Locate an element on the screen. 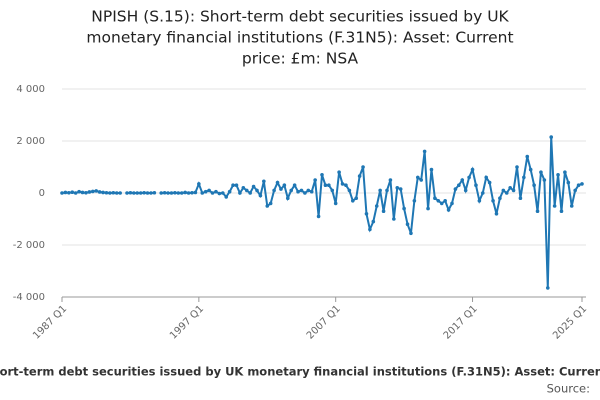 Image resolution: width=600 pixels, height=400 pixels. x-tick-label: 2025 Q1 is located at coordinates (570, 322).